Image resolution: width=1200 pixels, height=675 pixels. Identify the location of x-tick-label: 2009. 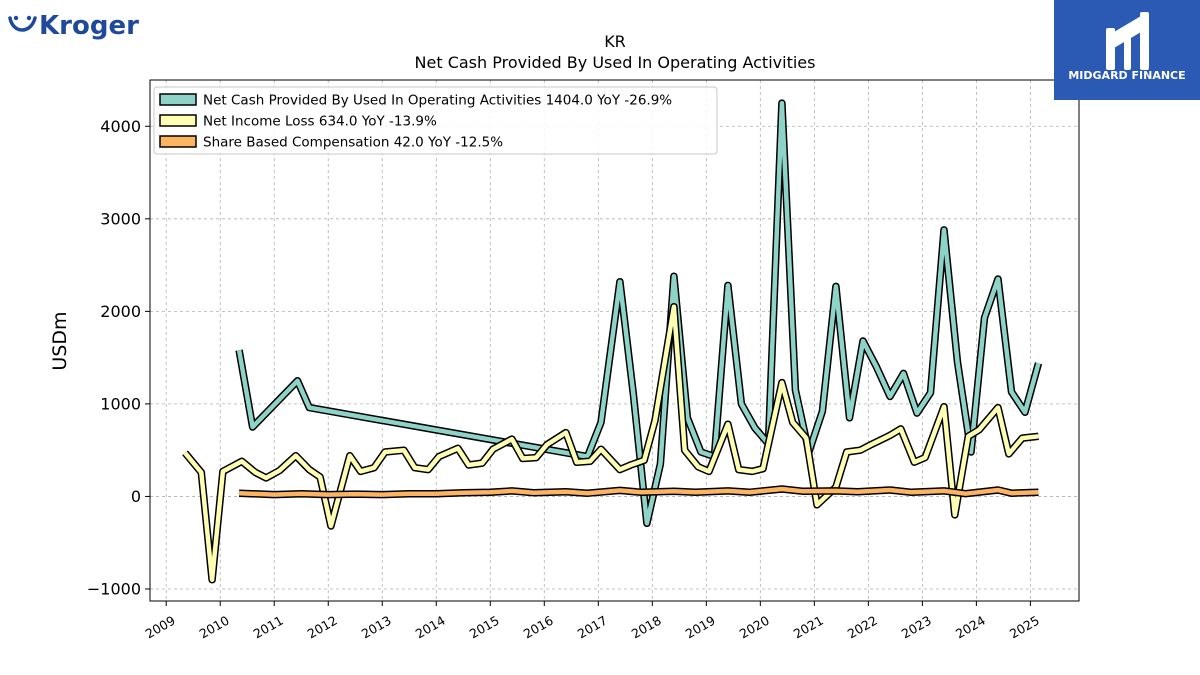
(160, 627).